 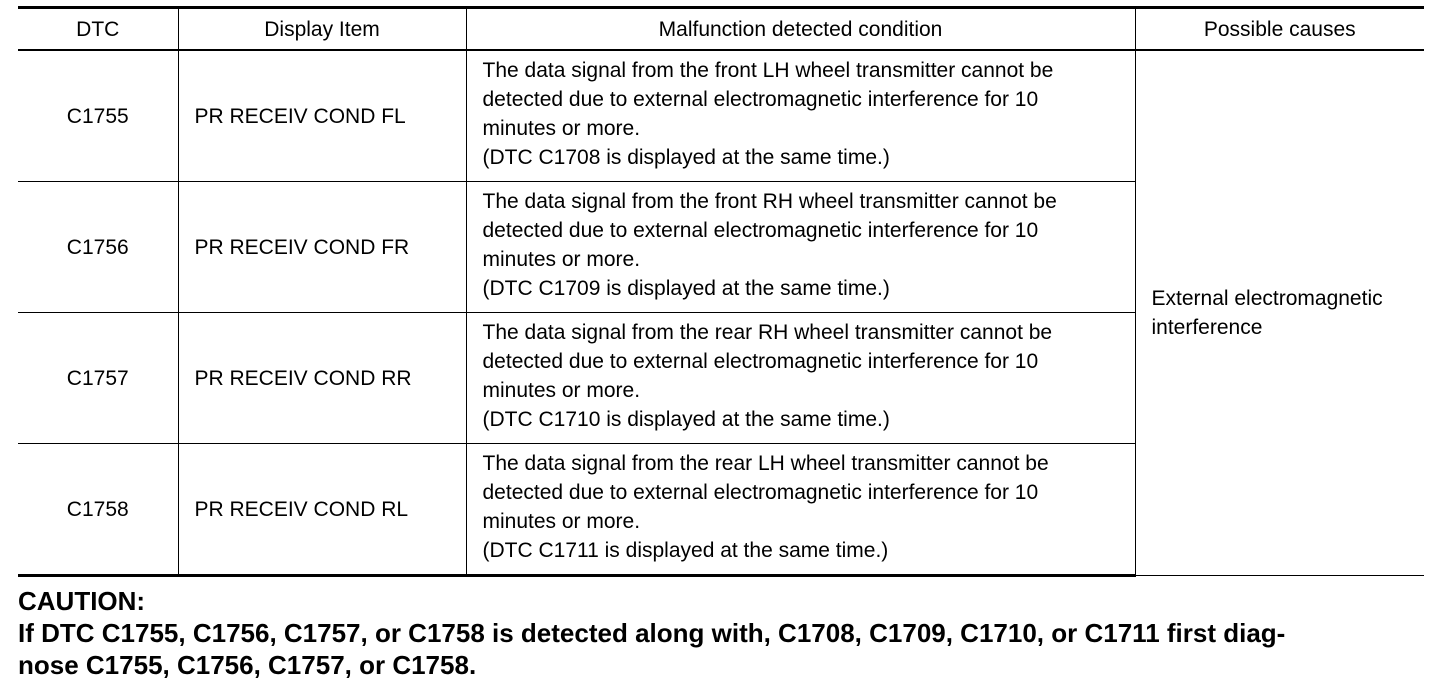 I want to click on display-item: PR RECEIV COND RL, so click(x=322, y=510).